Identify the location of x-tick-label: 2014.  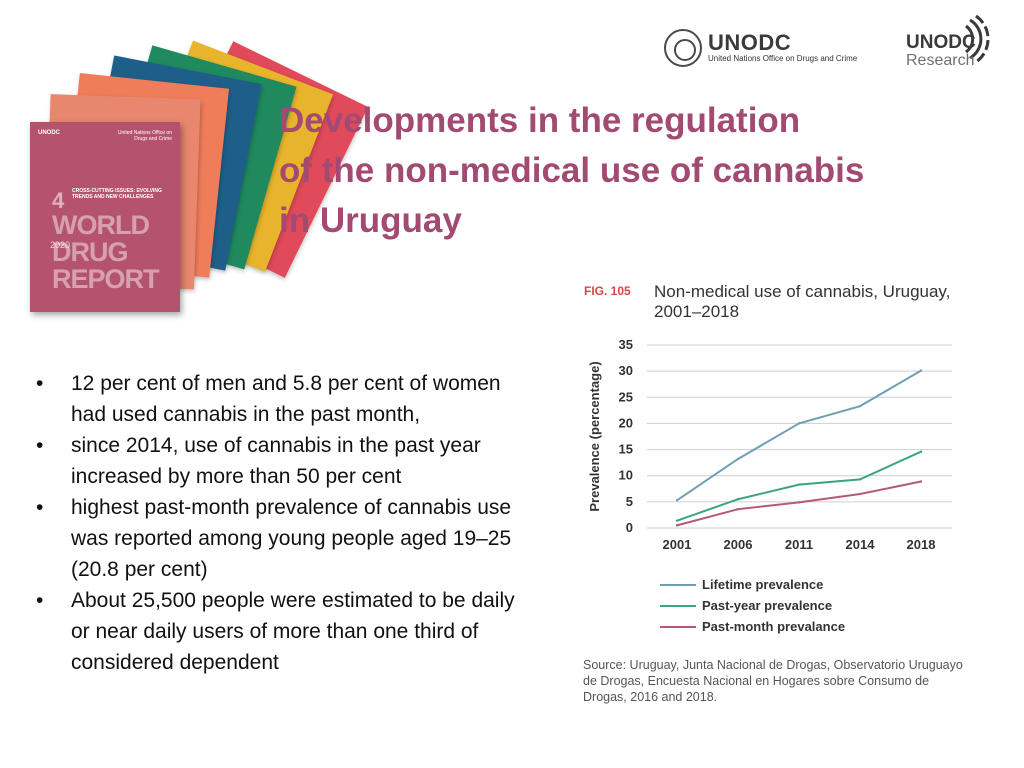
(861, 544).